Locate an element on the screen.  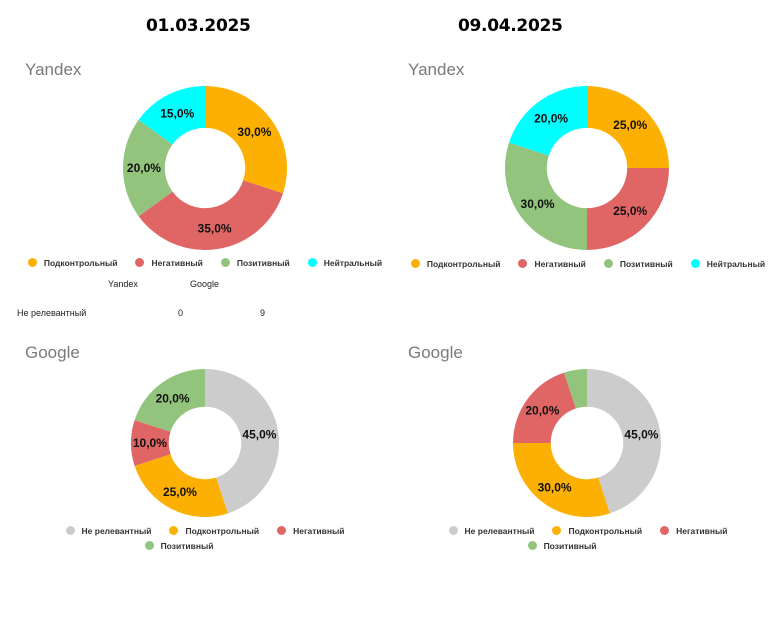
mini-table-col-google: Google is located at coordinates (205, 284).